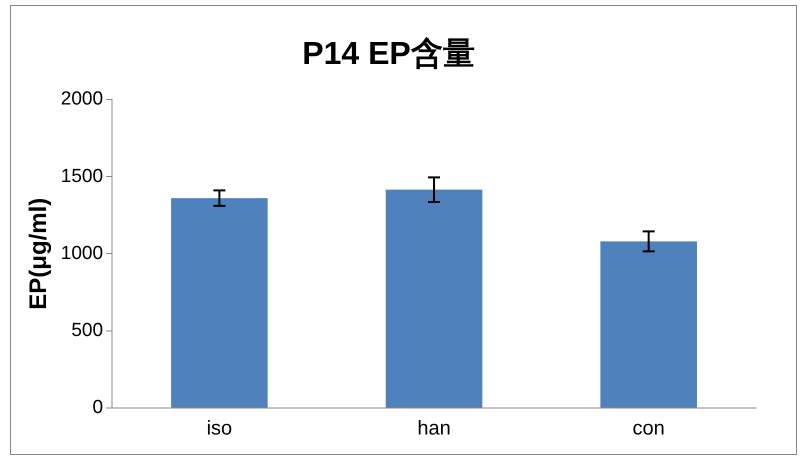 The height and width of the screenshot is (459, 803). What do you see at coordinates (219, 429) in the screenshot?
I see `x-tick-label: iso` at bounding box center [219, 429].